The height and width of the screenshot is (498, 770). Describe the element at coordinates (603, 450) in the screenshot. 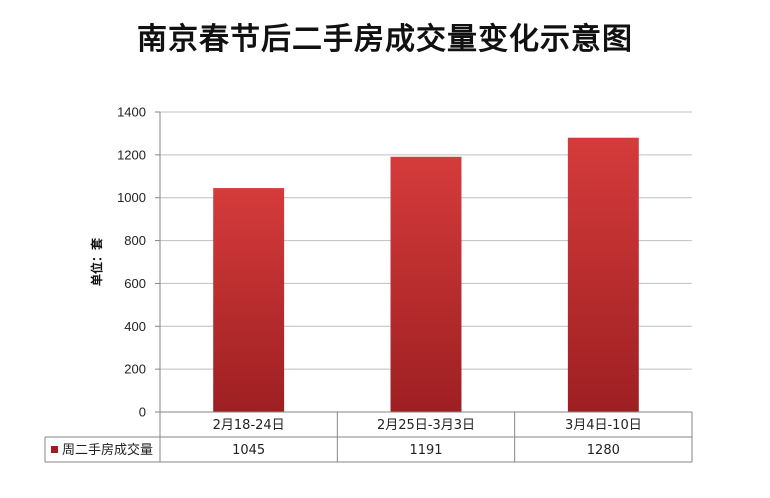

I see `data-table-value: 1280` at that location.